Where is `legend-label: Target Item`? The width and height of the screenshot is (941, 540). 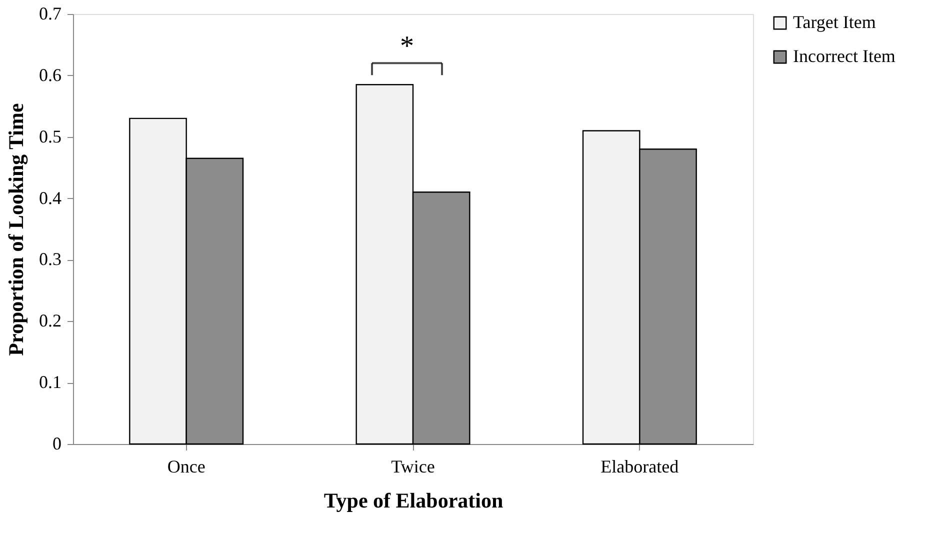 legend-label: Target Item is located at coordinates (834, 22).